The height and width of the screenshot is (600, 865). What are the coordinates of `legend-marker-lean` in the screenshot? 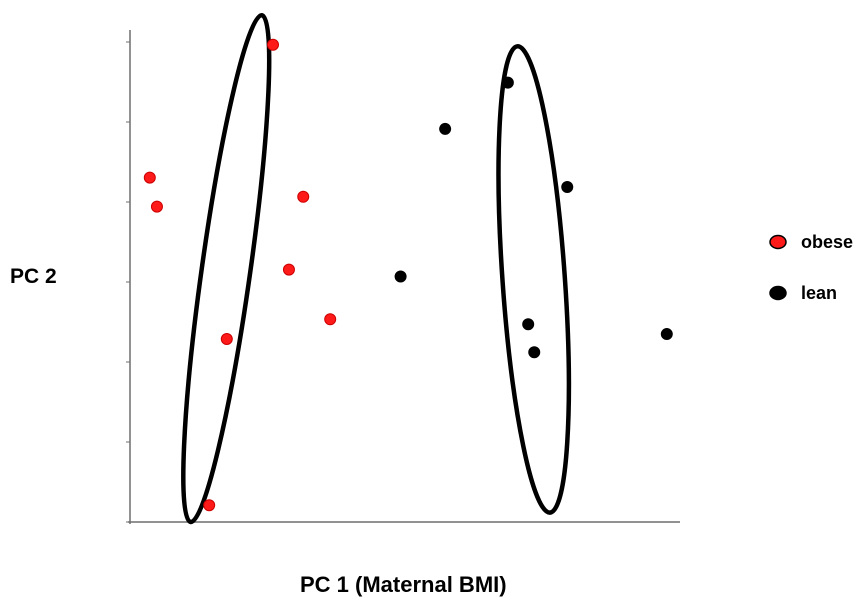 It's located at (778, 293).